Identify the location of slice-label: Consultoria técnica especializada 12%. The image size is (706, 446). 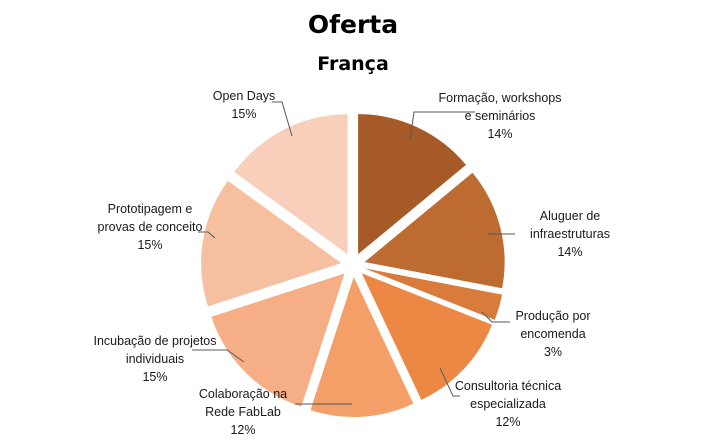
(508, 404).